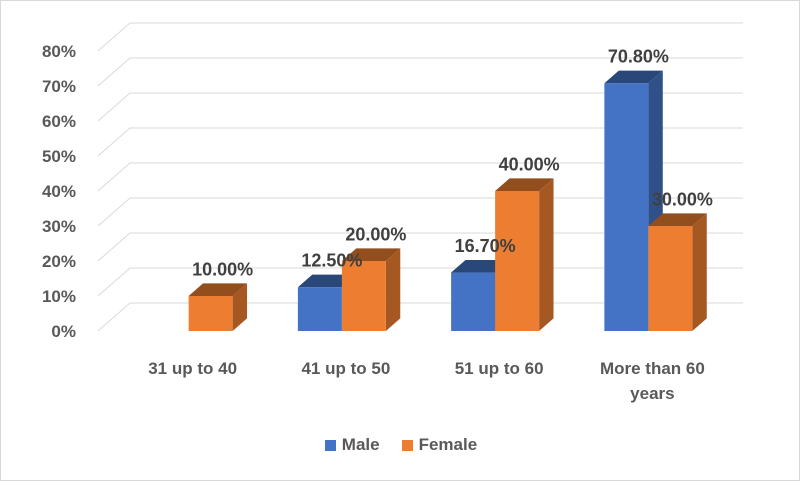 The image size is (800, 481). Describe the element at coordinates (400, 445) in the screenshot. I see `legend: Male Female` at that location.